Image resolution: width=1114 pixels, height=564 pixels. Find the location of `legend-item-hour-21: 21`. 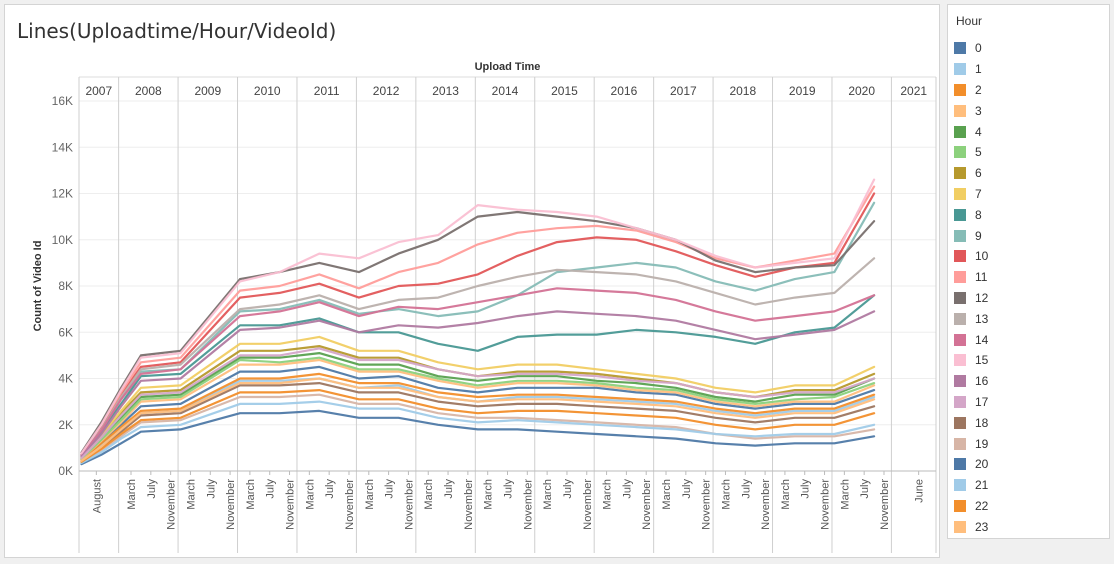

legend-item-hour-21: 21 is located at coordinates (1028, 485).